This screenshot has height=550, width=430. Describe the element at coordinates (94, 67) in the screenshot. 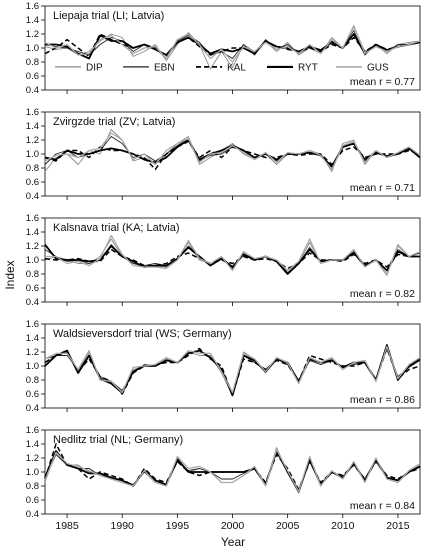

I see `legend-label-dip: DIP` at that location.